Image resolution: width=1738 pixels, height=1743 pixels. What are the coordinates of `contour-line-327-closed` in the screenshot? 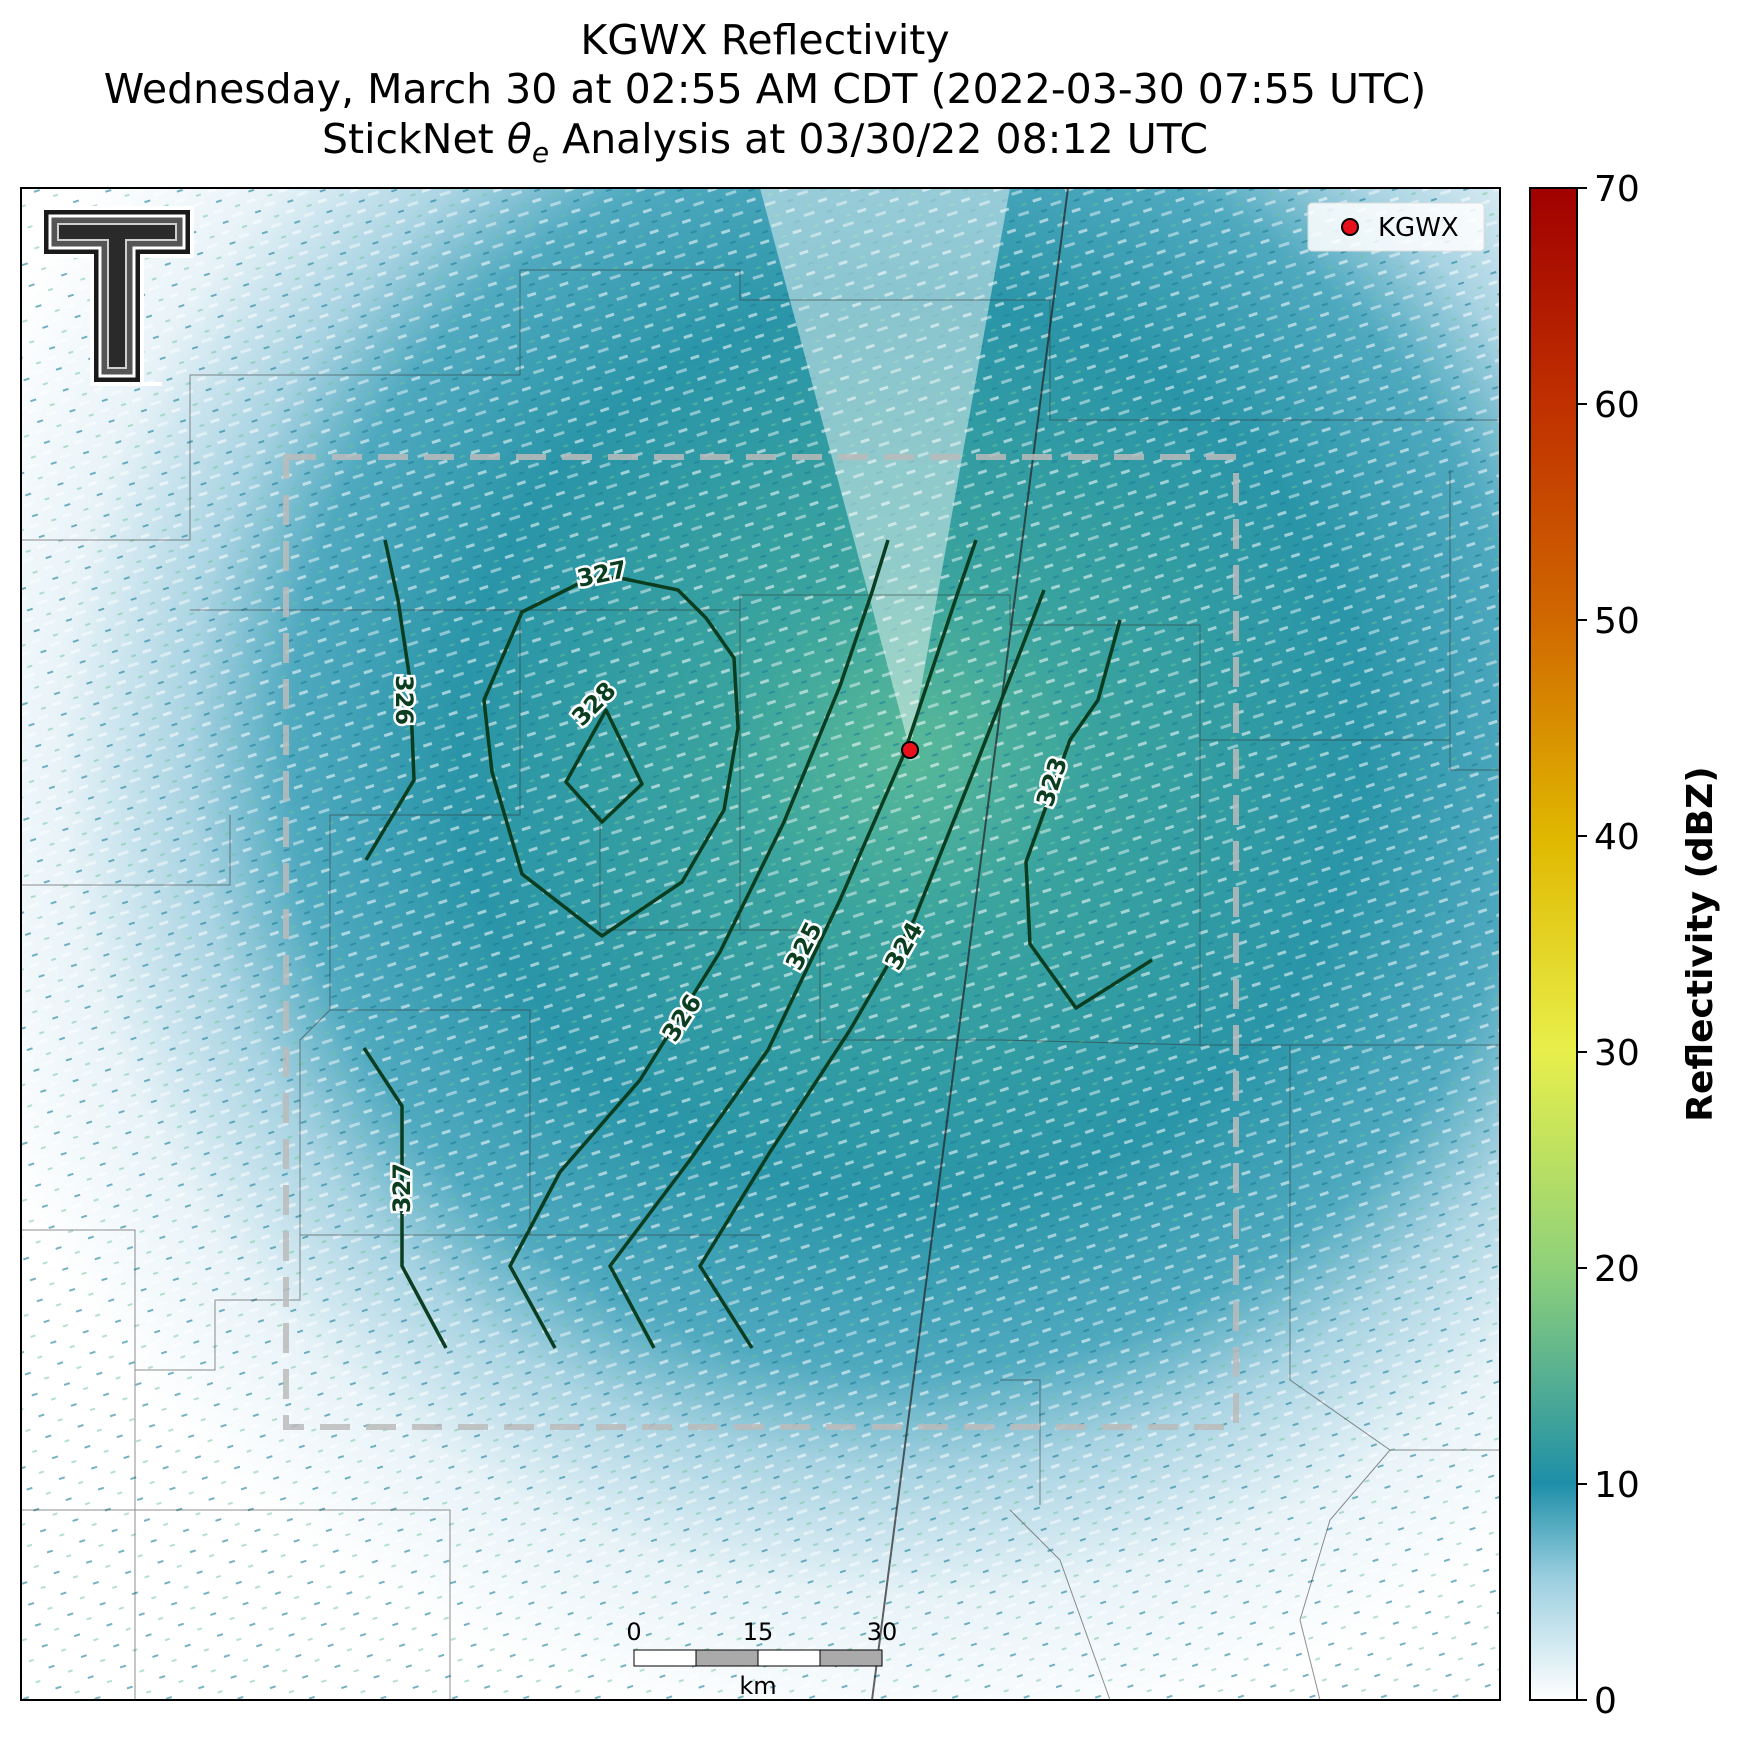 It's located at (611, 757).